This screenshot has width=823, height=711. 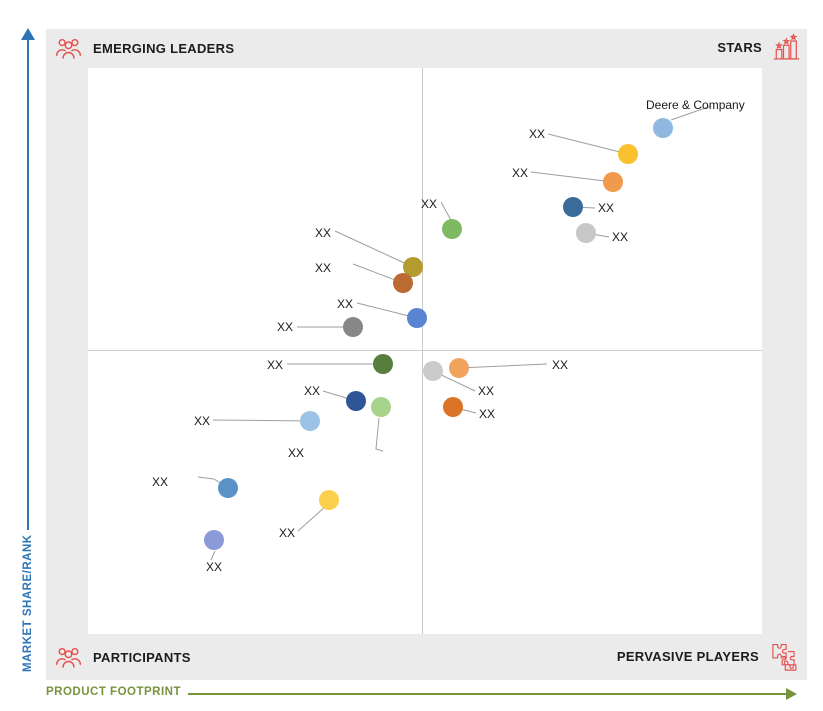 What do you see at coordinates (164, 48) in the screenshot?
I see `quadrant-title: EMERGING LEADERS` at bounding box center [164, 48].